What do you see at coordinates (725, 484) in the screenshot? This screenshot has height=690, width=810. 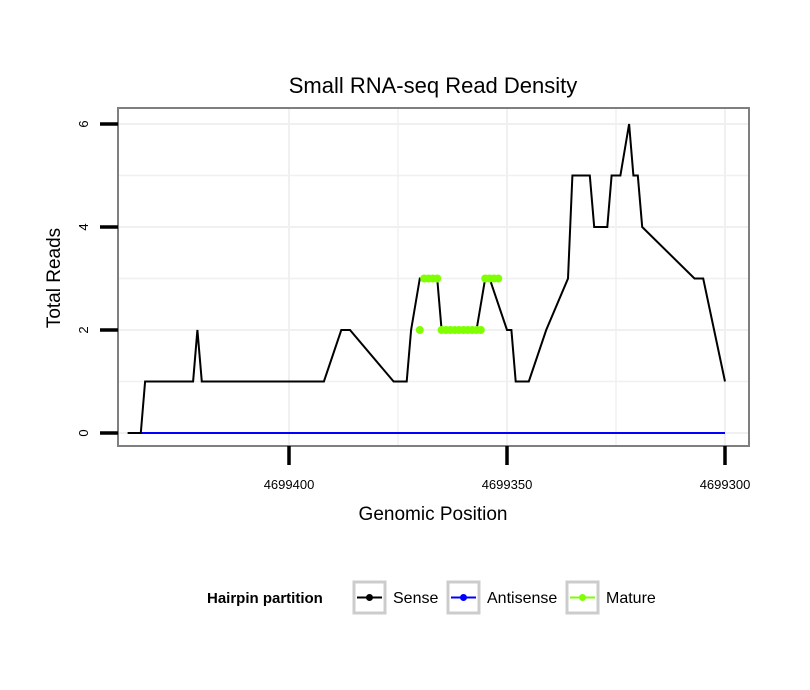 I see `x-tick-label: 4699300` at bounding box center [725, 484].